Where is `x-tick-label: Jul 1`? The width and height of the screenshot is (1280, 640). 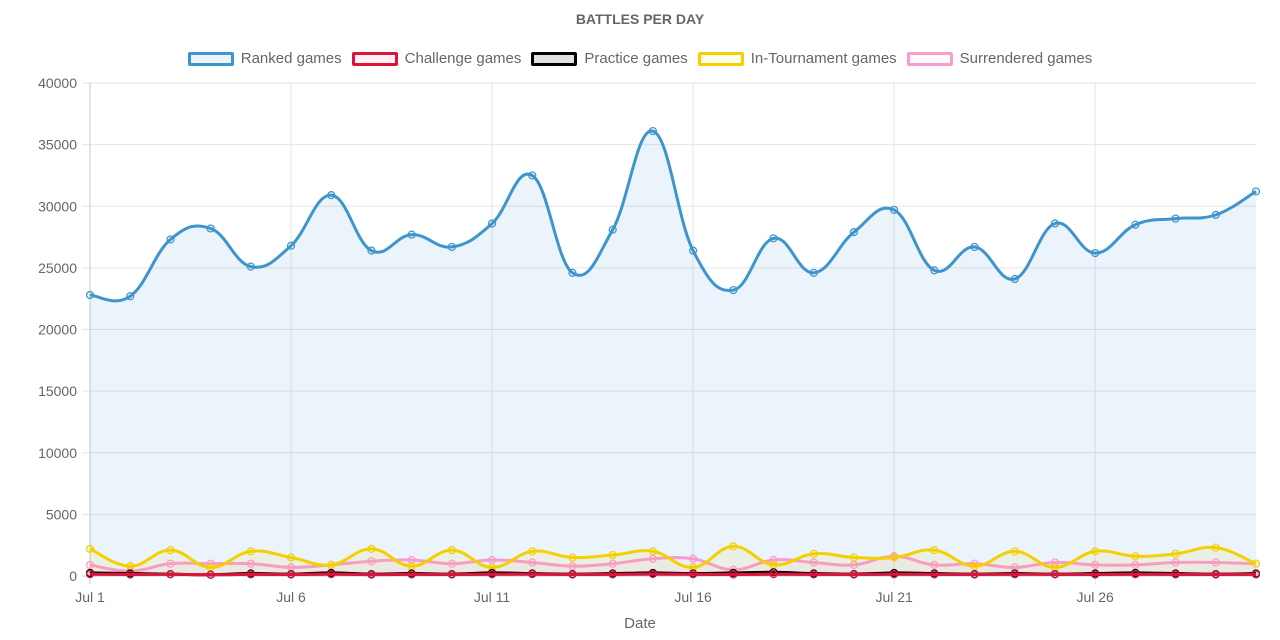
x-tick-label: Jul 1 is located at coordinates (90, 597).